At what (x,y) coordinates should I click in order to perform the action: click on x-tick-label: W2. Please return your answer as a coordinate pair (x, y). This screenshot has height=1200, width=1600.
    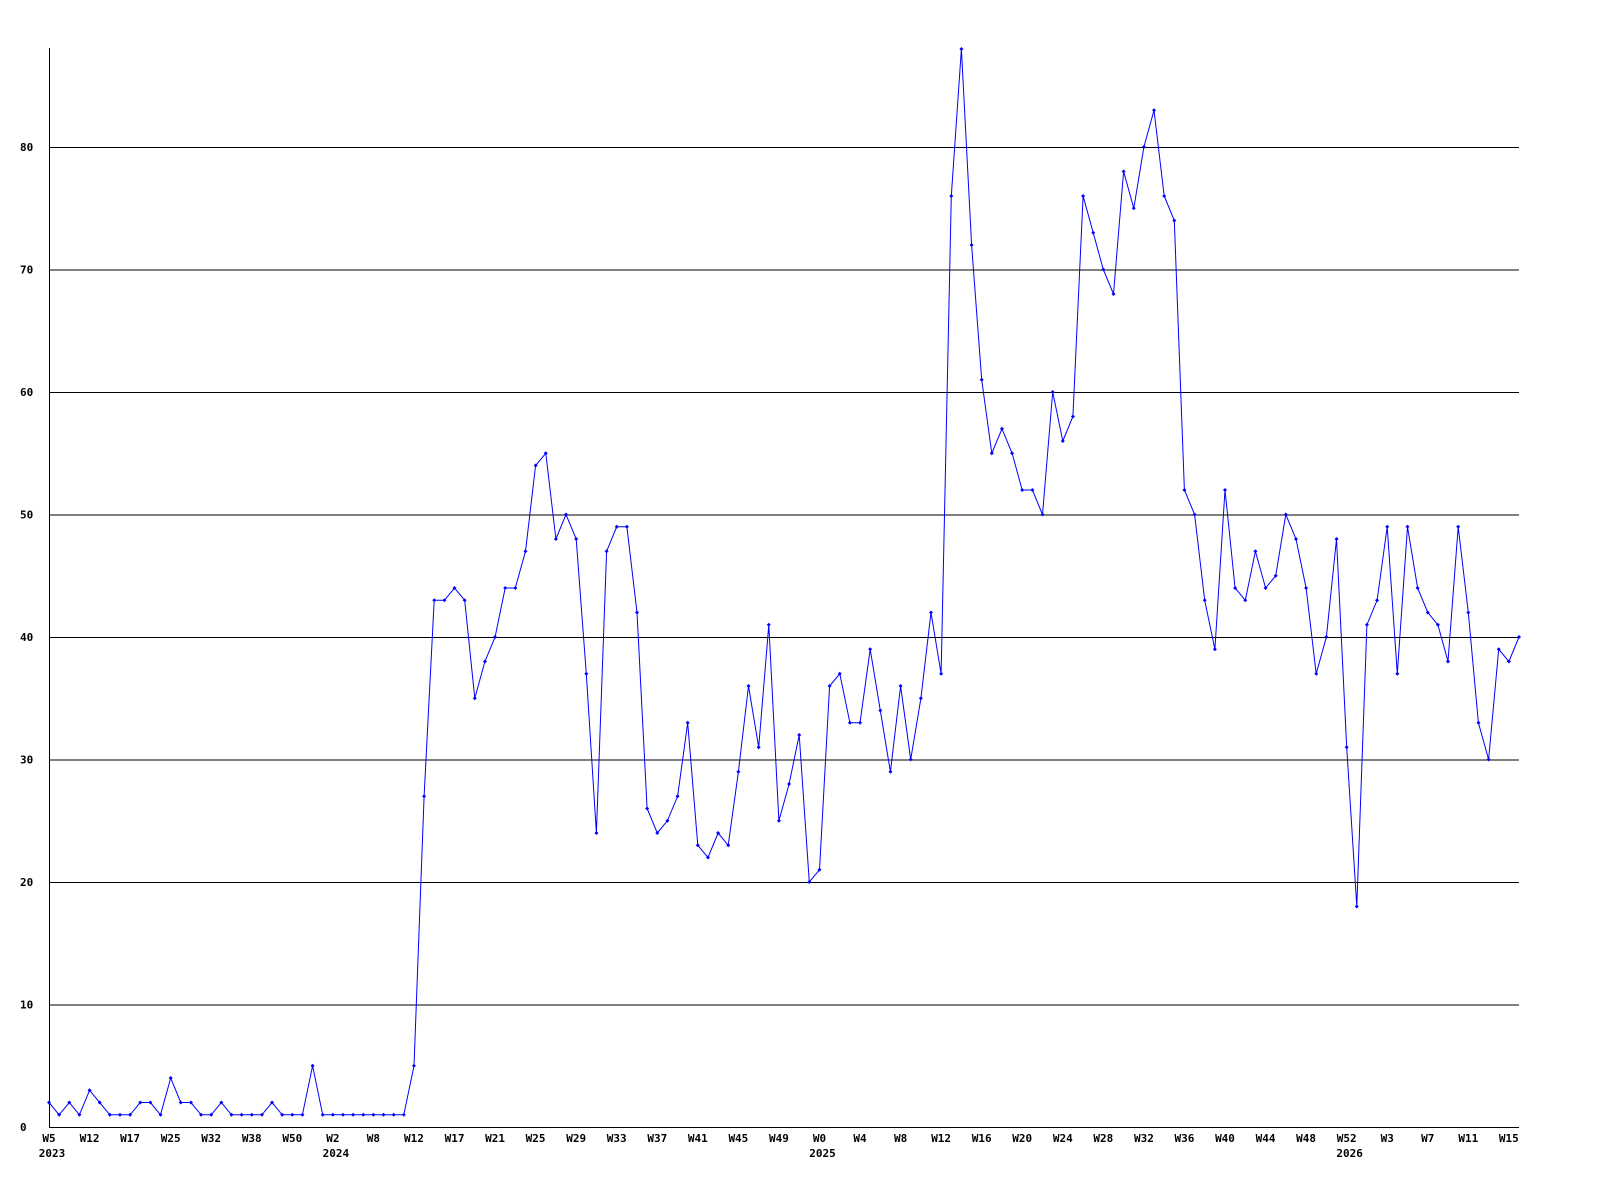
    Looking at the image, I should click on (332, 1138).